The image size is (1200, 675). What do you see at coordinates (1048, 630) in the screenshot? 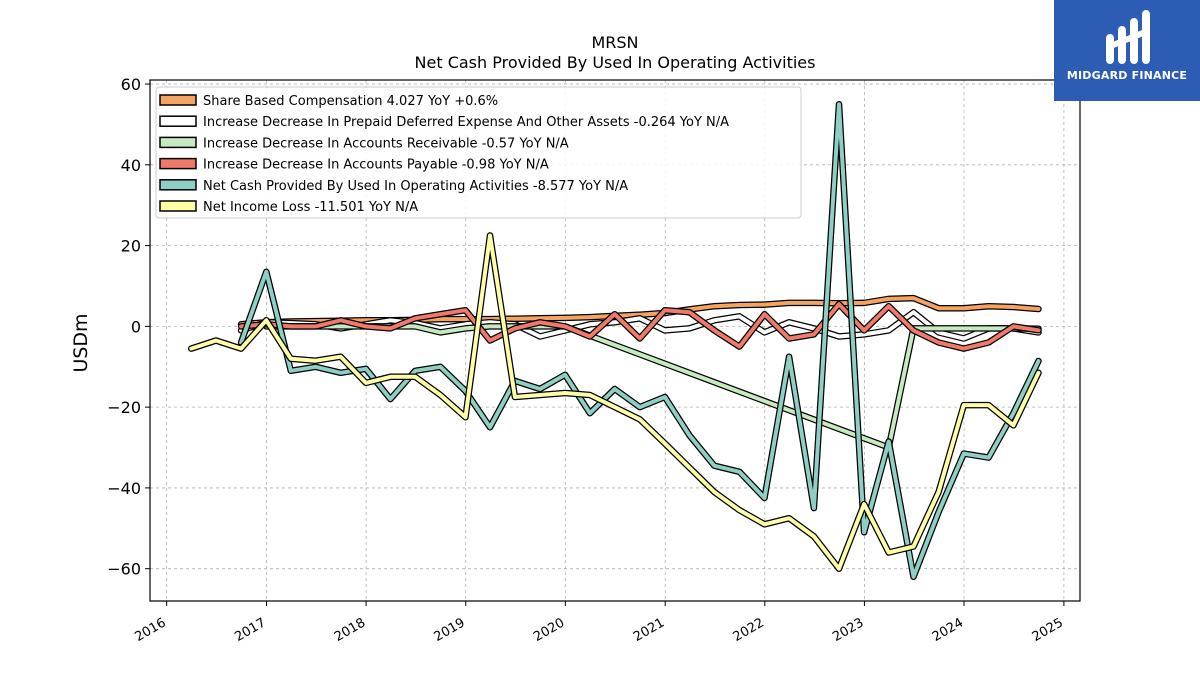
I see `x-tick-label: 2025` at bounding box center [1048, 630].